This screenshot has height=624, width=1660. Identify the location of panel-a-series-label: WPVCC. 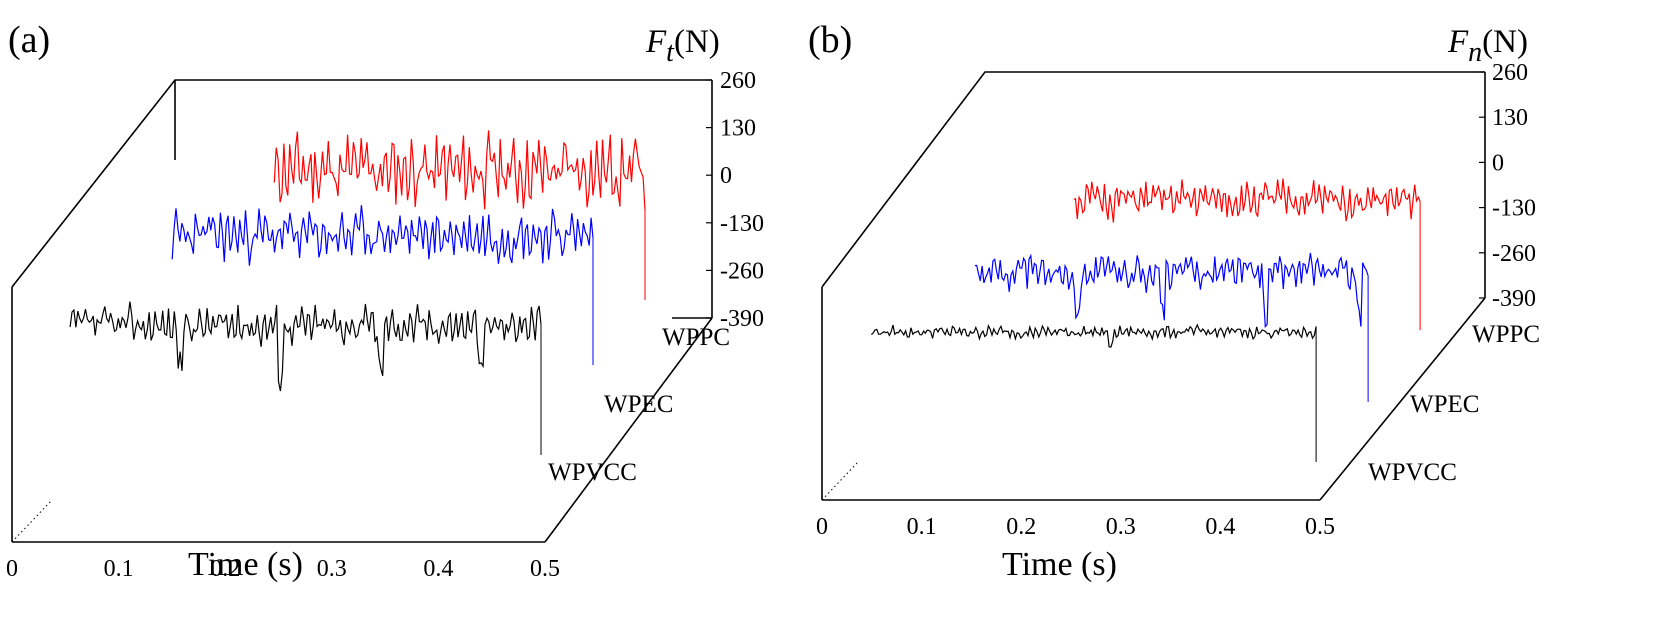
(592, 472).